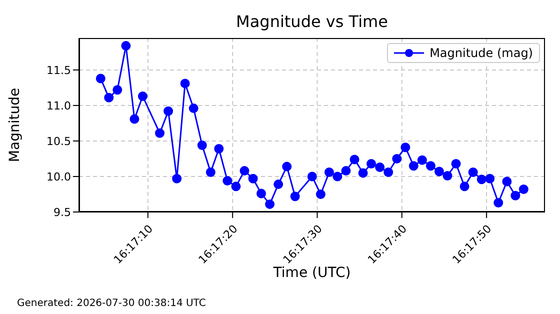  Describe the element at coordinates (58, 141) in the screenshot. I see `y-tick-label: 10.5` at that location.